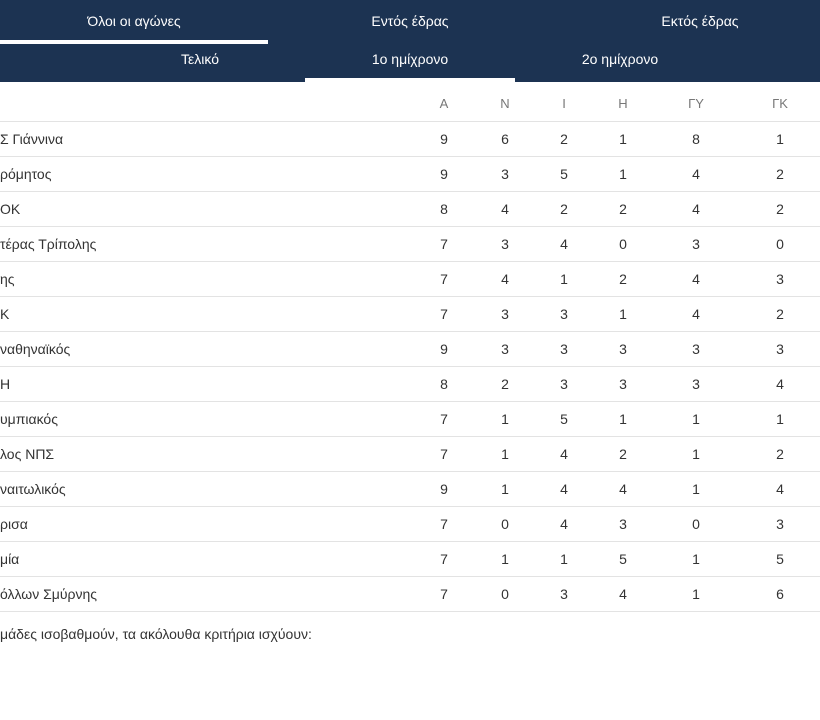 The height and width of the screenshot is (720, 820). Describe the element at coordinates (780, 419) in the screenshot. I see `cell-goals-against: 1` at that location.